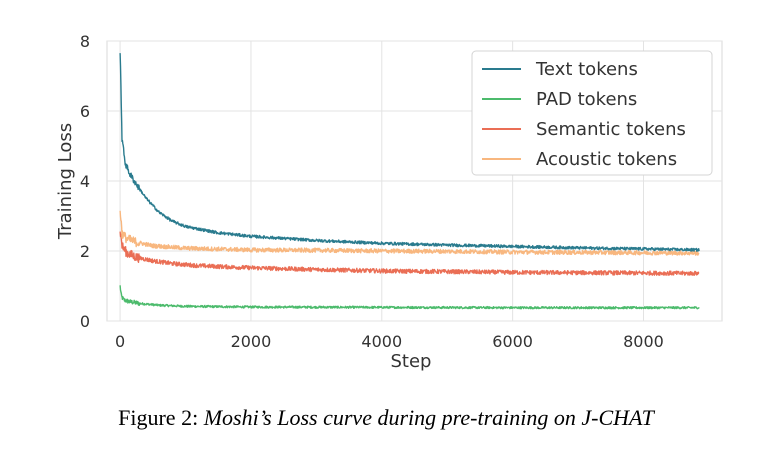 This screenshot has width=772, height=466. Describe the element at coordinates (85, 321) in the screenshot. I see `y-tick-label: 0` at that location.